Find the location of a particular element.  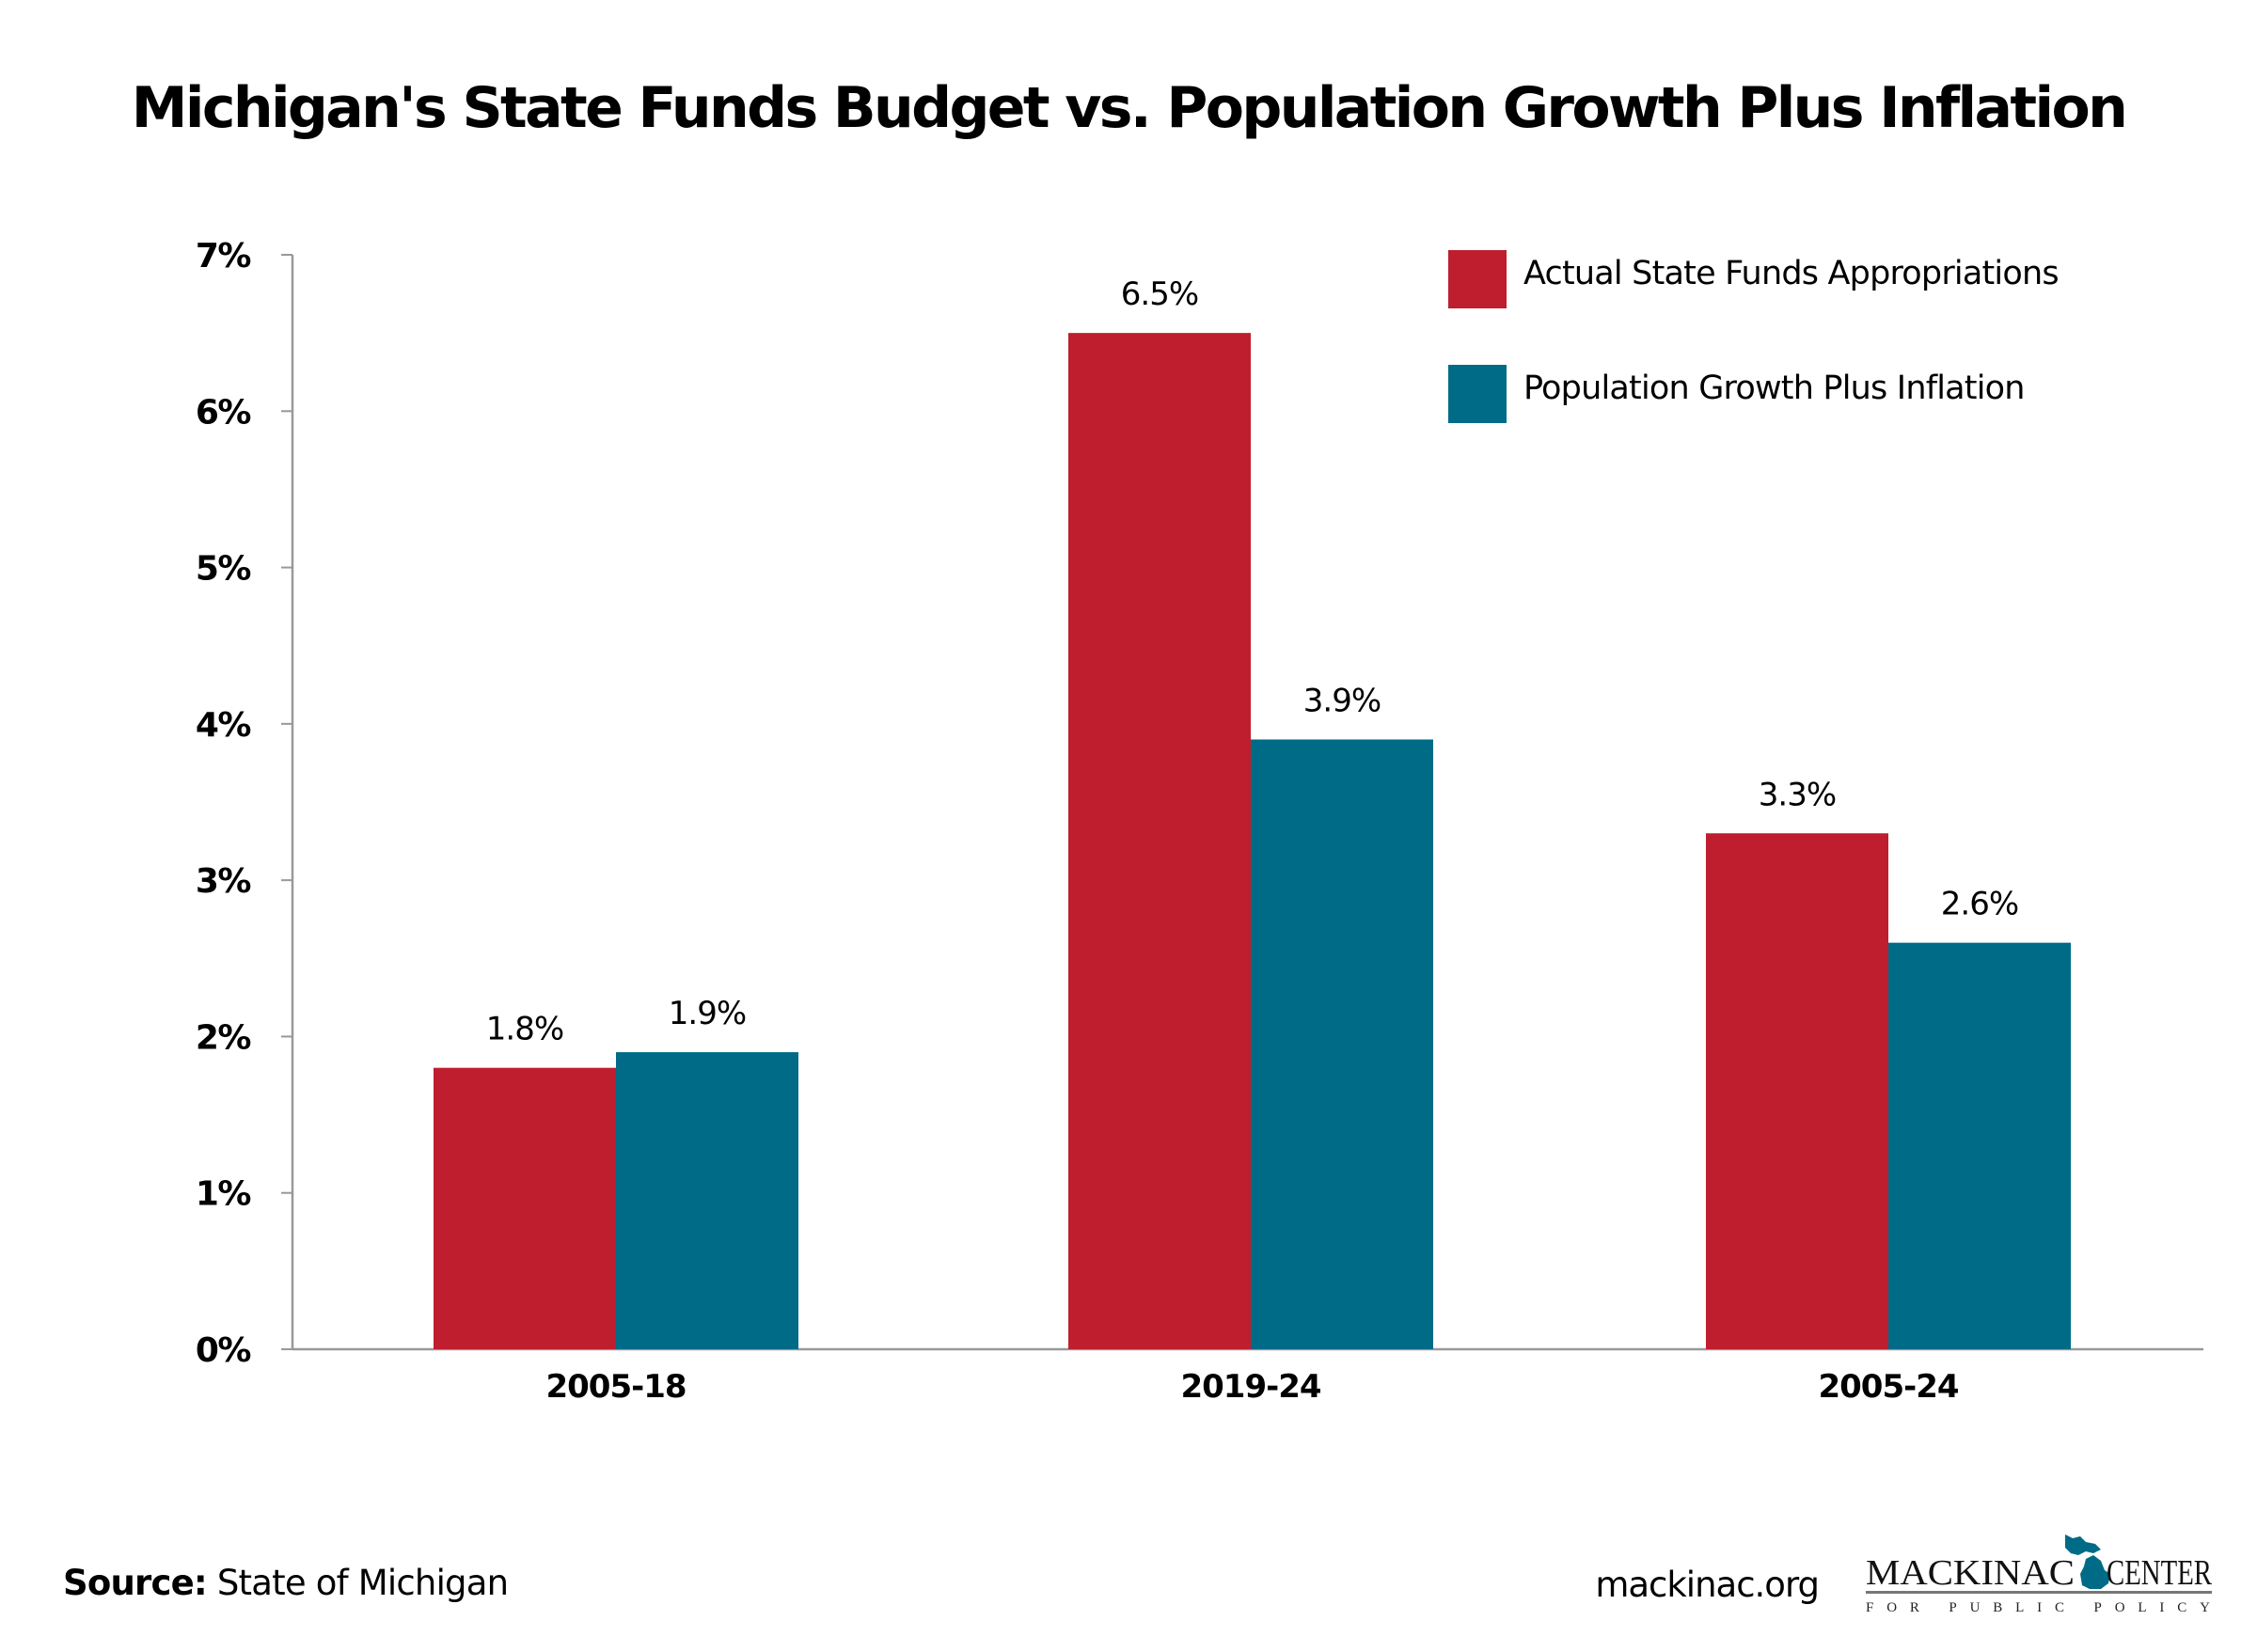

y-tick-label: 0% is located at coordinates (224, 1351).